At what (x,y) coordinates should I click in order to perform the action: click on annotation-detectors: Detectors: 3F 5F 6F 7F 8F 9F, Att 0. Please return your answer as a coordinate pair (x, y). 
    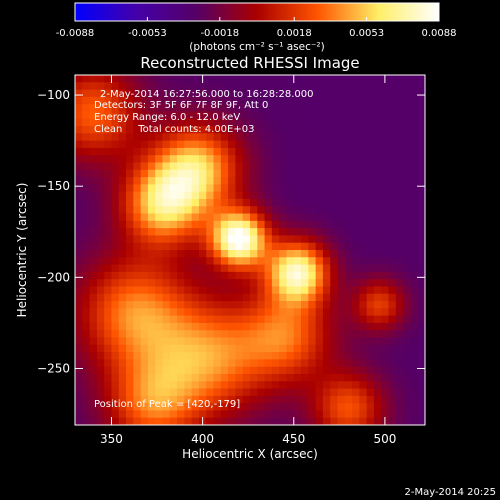
    Looking at the image, I should click on (181, 105).